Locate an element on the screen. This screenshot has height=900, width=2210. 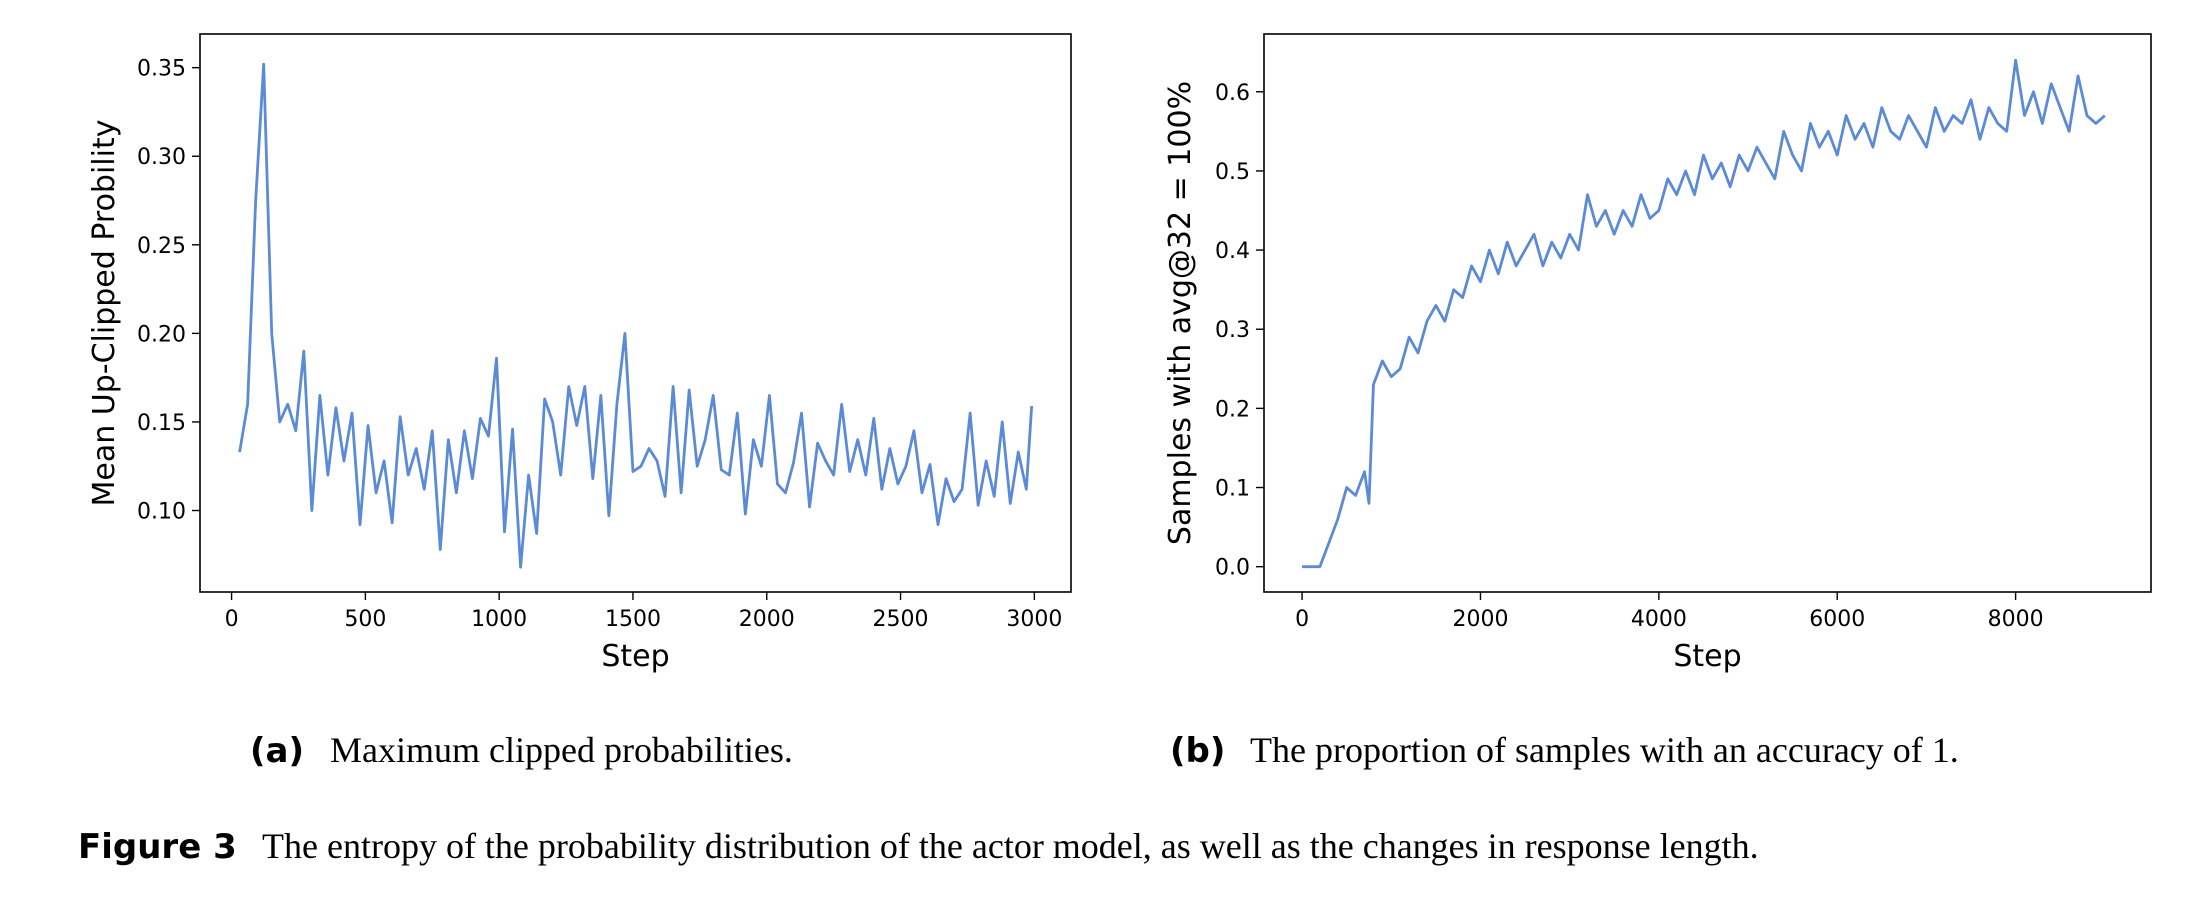
y-tick-label: 0.25 is located at coordinates (161, 246).